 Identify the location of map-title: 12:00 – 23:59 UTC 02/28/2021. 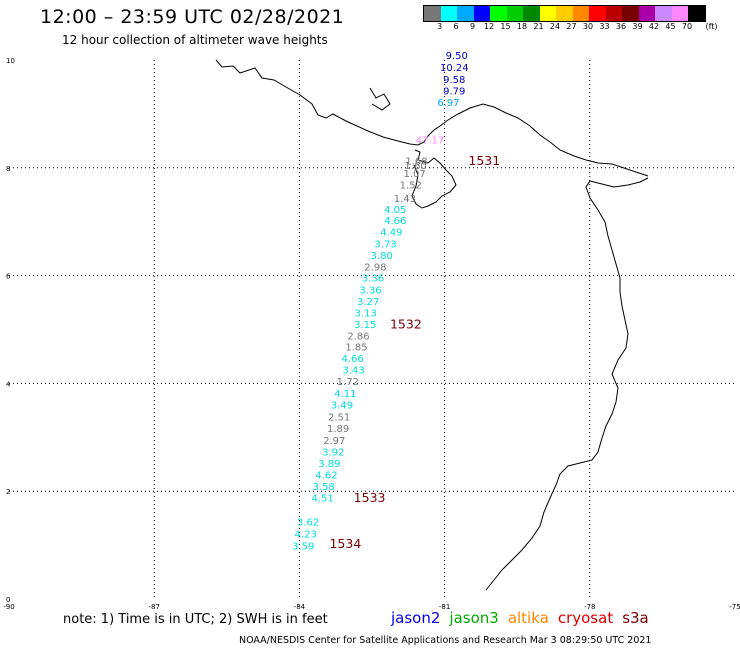
(192, 17).